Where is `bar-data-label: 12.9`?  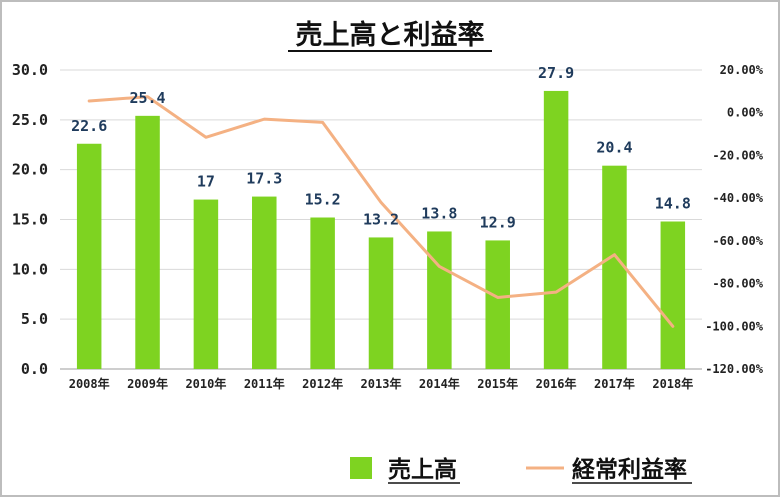 bar-data-label: 12.9 is located at coordinates (498, 222).